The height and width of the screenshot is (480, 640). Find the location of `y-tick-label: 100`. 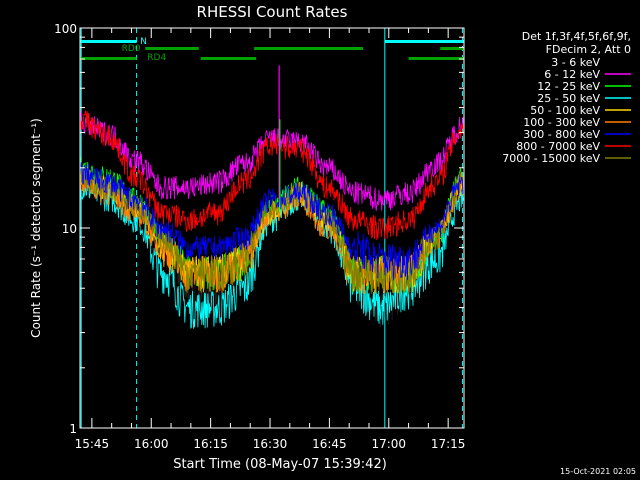

y-tick-label: 100 is located at coordinates (65, 29).